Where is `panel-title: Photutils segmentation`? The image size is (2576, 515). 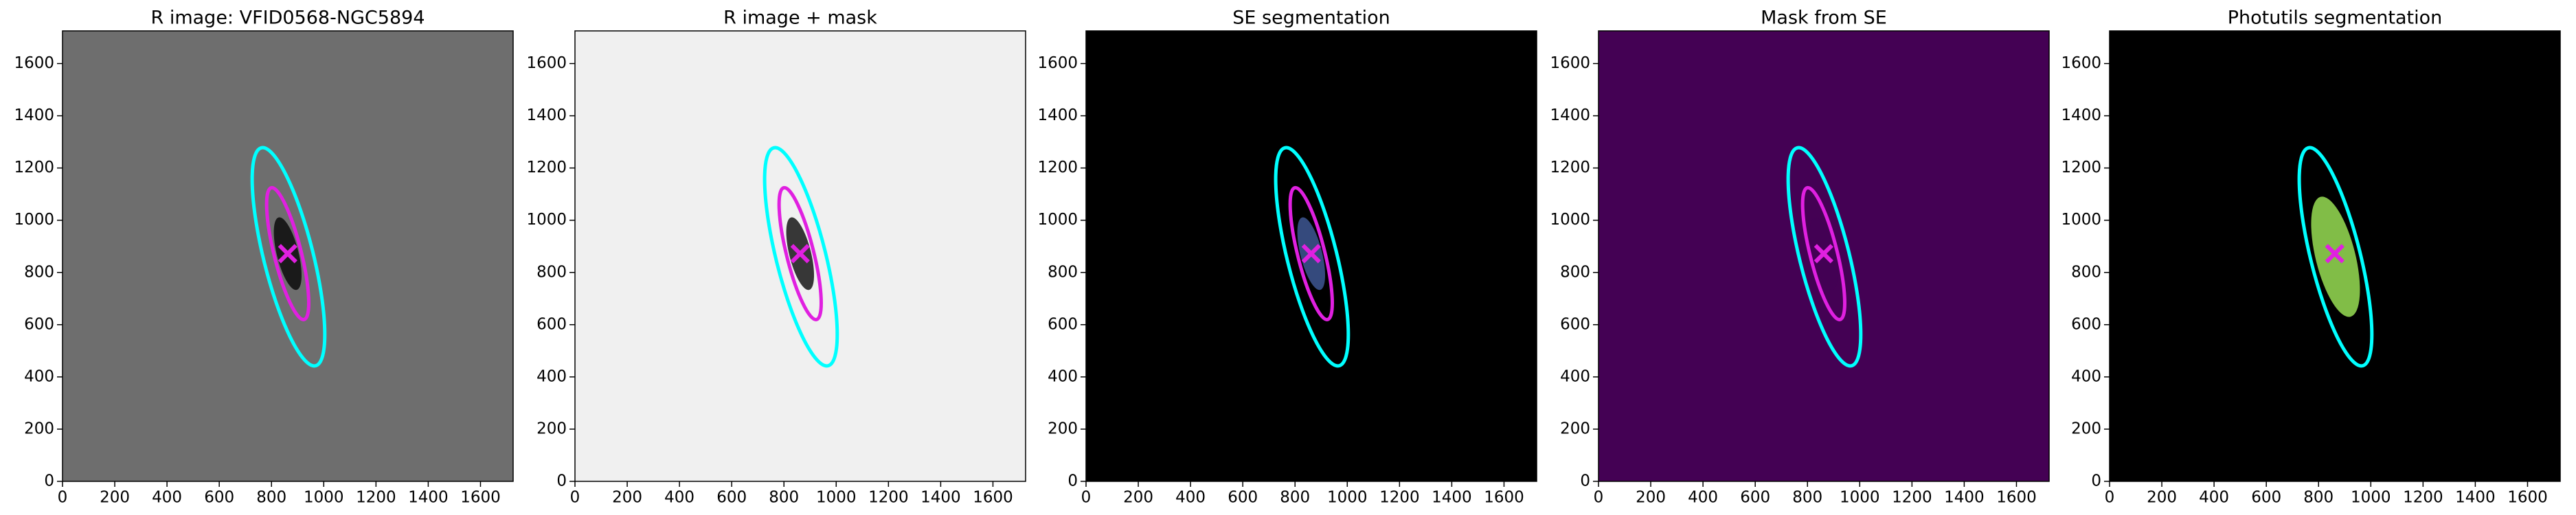
panel-title: Photutils segmentation is located at coordinates (2335, 18).